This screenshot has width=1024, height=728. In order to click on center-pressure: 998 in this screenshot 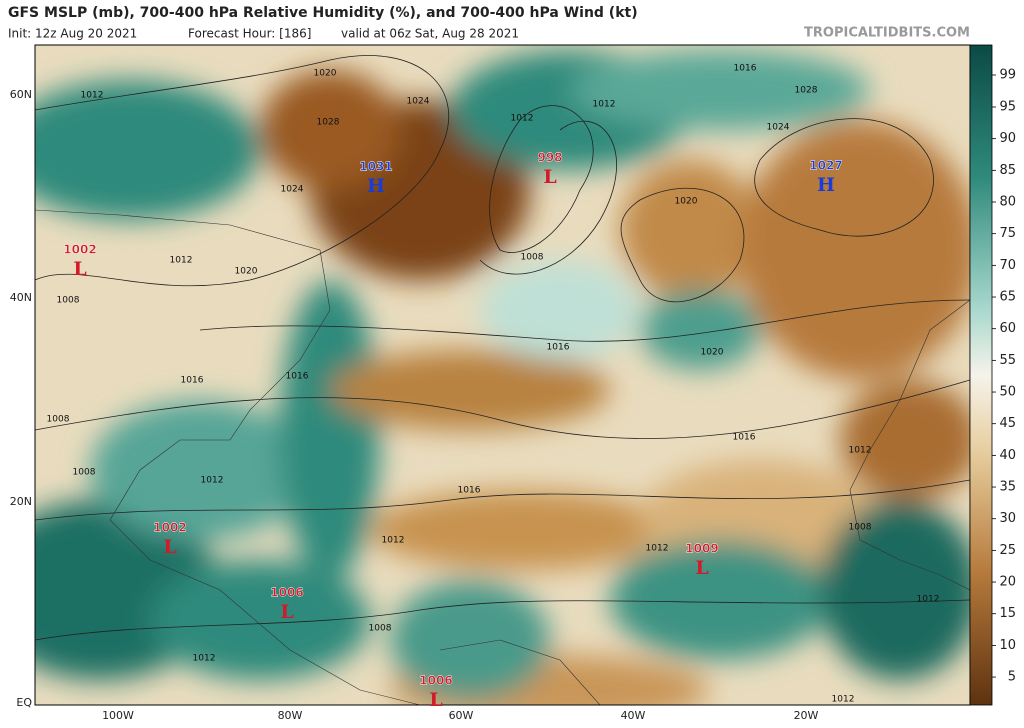, I will do `click(549, 158)`.